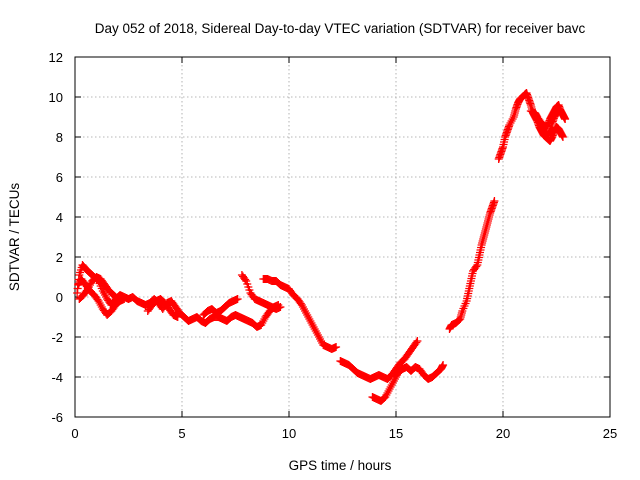 The height and width of the screenshot is (480, 640). Describe the element at coordinates (56, 97) in the screenshot. I see `y-tick-label: 10` at that location.